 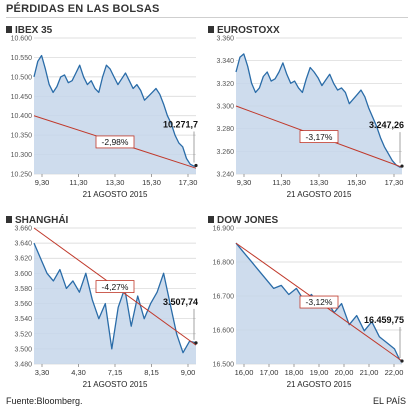 I want to click on x-tick-label: 21,00, so click(x=369, y=372).